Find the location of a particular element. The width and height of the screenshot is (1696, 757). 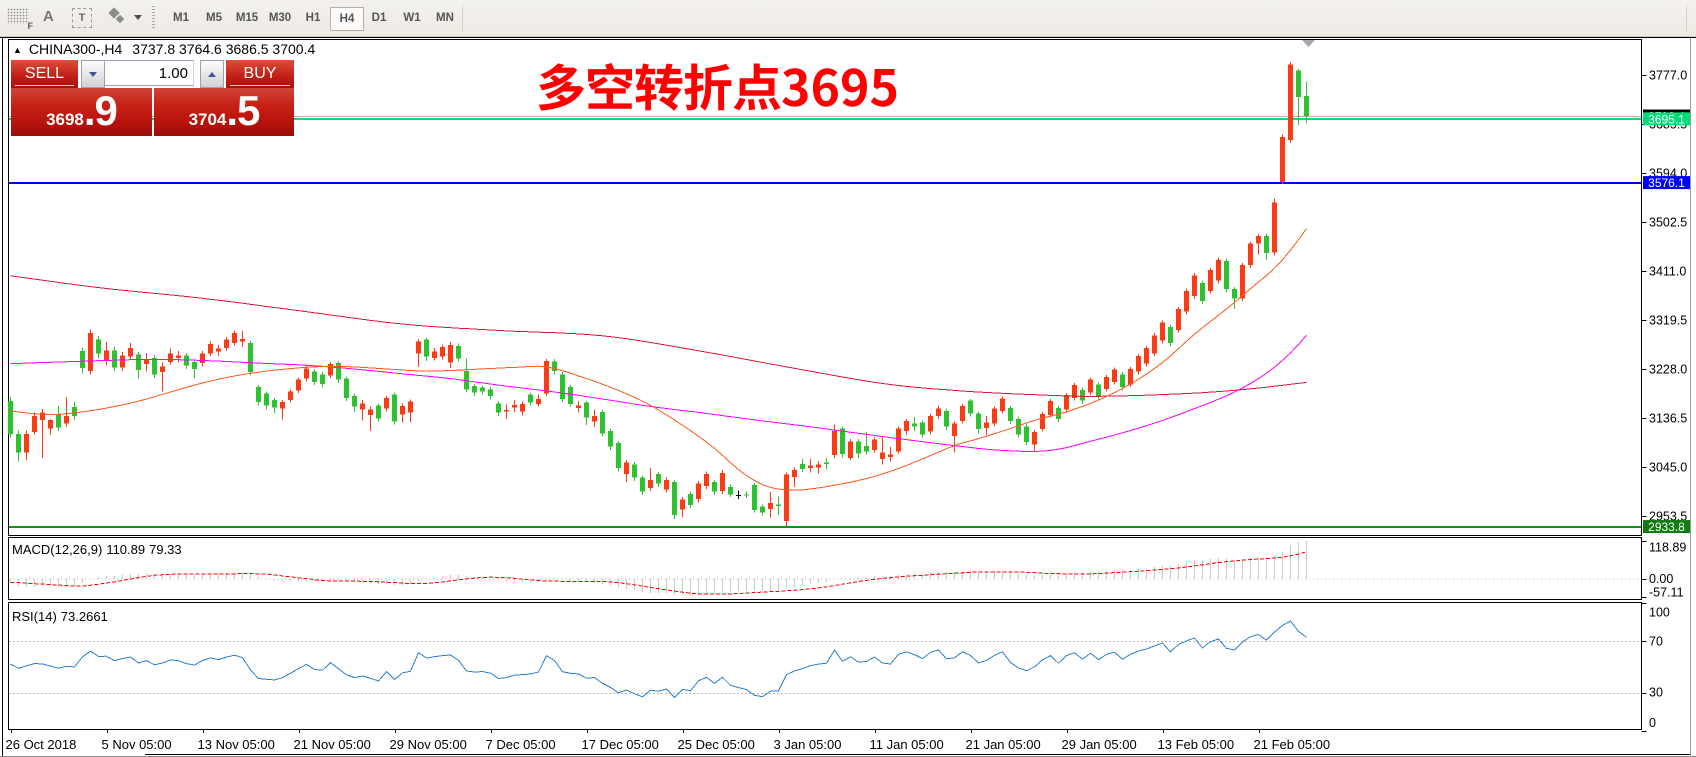

timeframe-button-w1: W1 is located at coordinates (412, 18).